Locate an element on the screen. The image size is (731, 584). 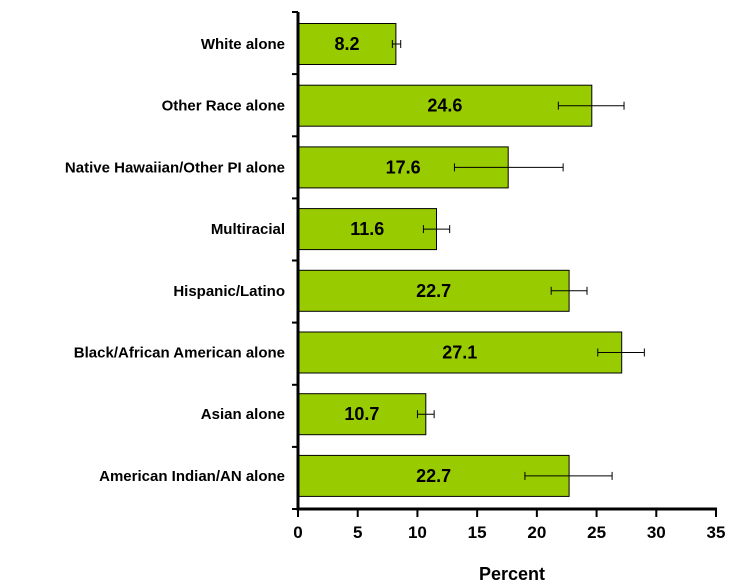
category-label: Other Race alone is located at coordinates (223, 106).